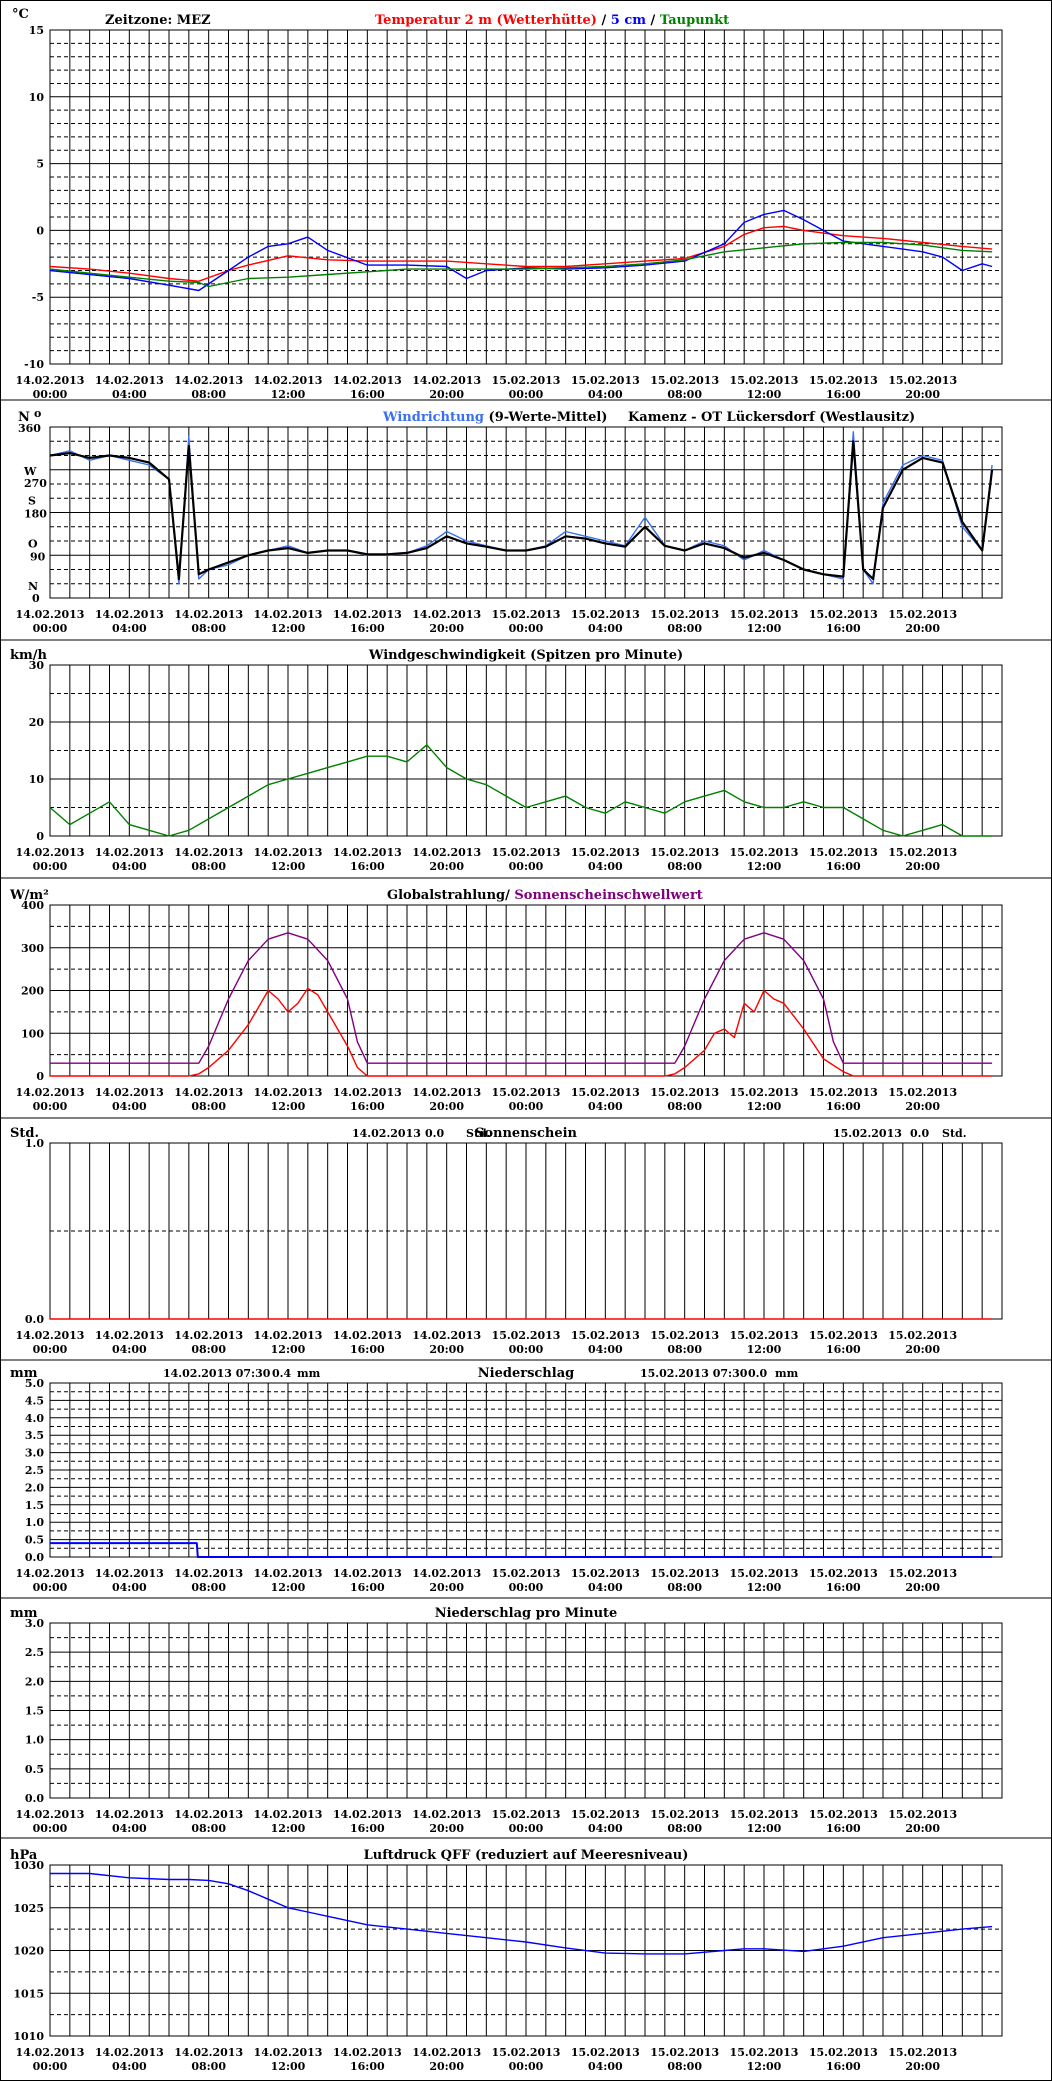 Image resolution: width=1052 pixels, height=2081 pixels. I want to click on unit-label: W/m², so click(29, 895).